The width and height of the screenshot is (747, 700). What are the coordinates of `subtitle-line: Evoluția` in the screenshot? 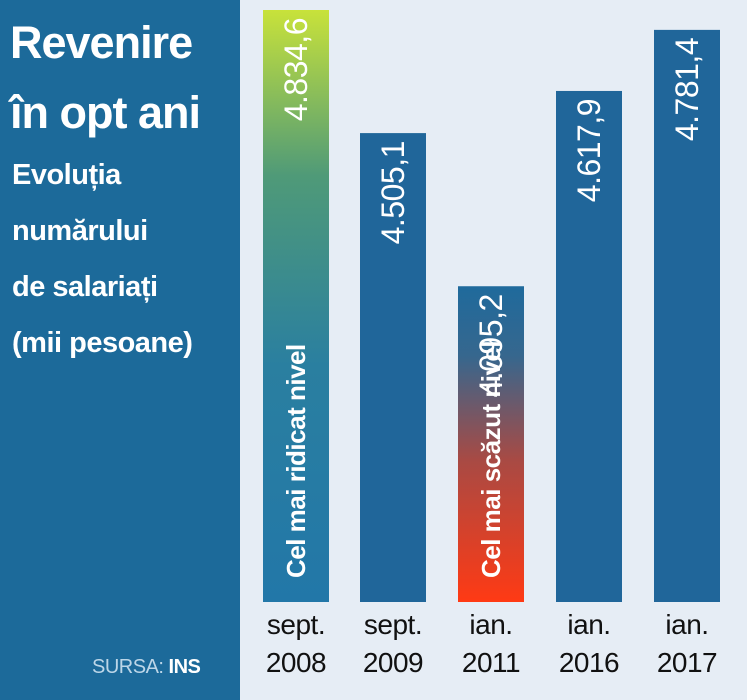 It's located at (66, 175).